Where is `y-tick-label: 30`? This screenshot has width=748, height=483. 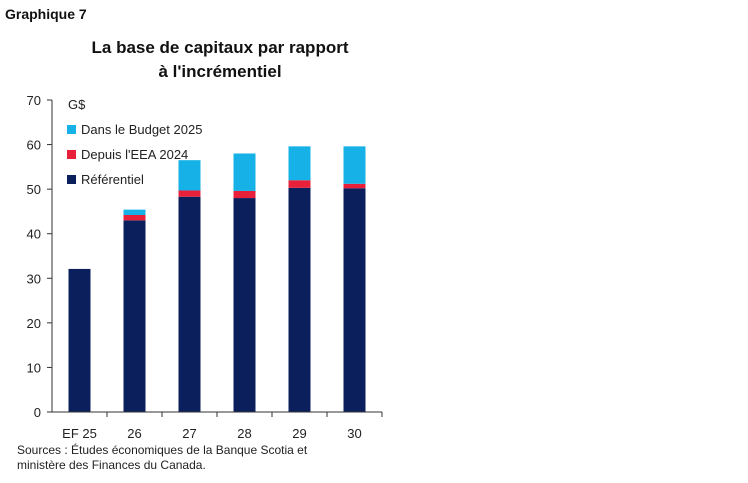
y-tick-label: 30 is located at coordinates (34, 278).